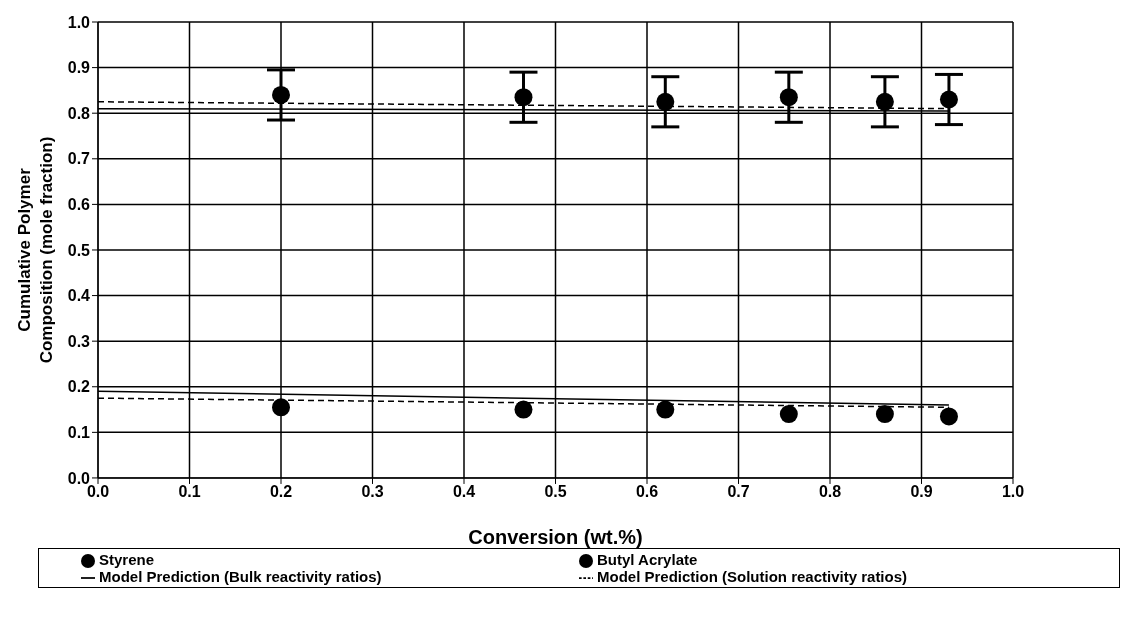 This screenshot has height=625, width=1147. What do you see at coordinates (79, 341) in the screenshot?
I see `y-tick-label: 0.3` at bounding box center [79, 341].